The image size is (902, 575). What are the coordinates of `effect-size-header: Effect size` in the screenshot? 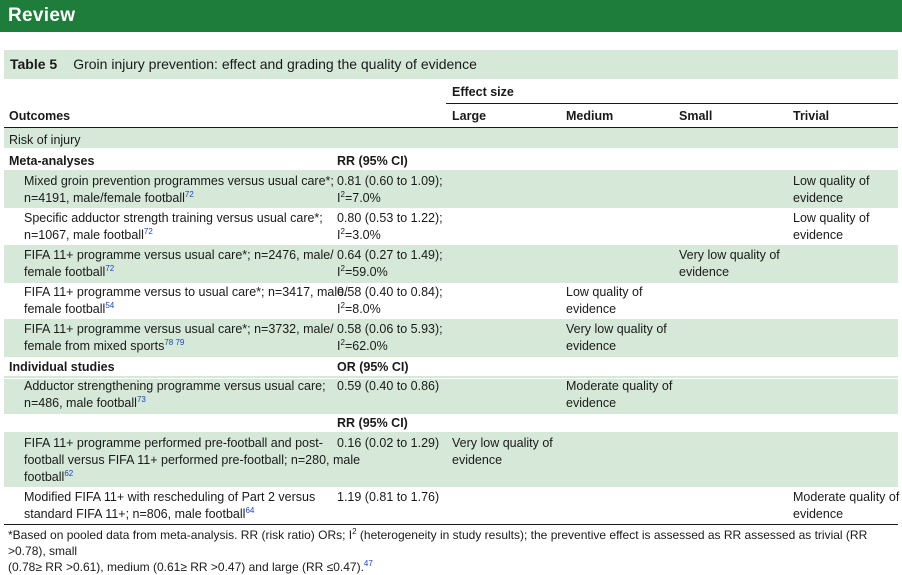 It's located at (483, 92).